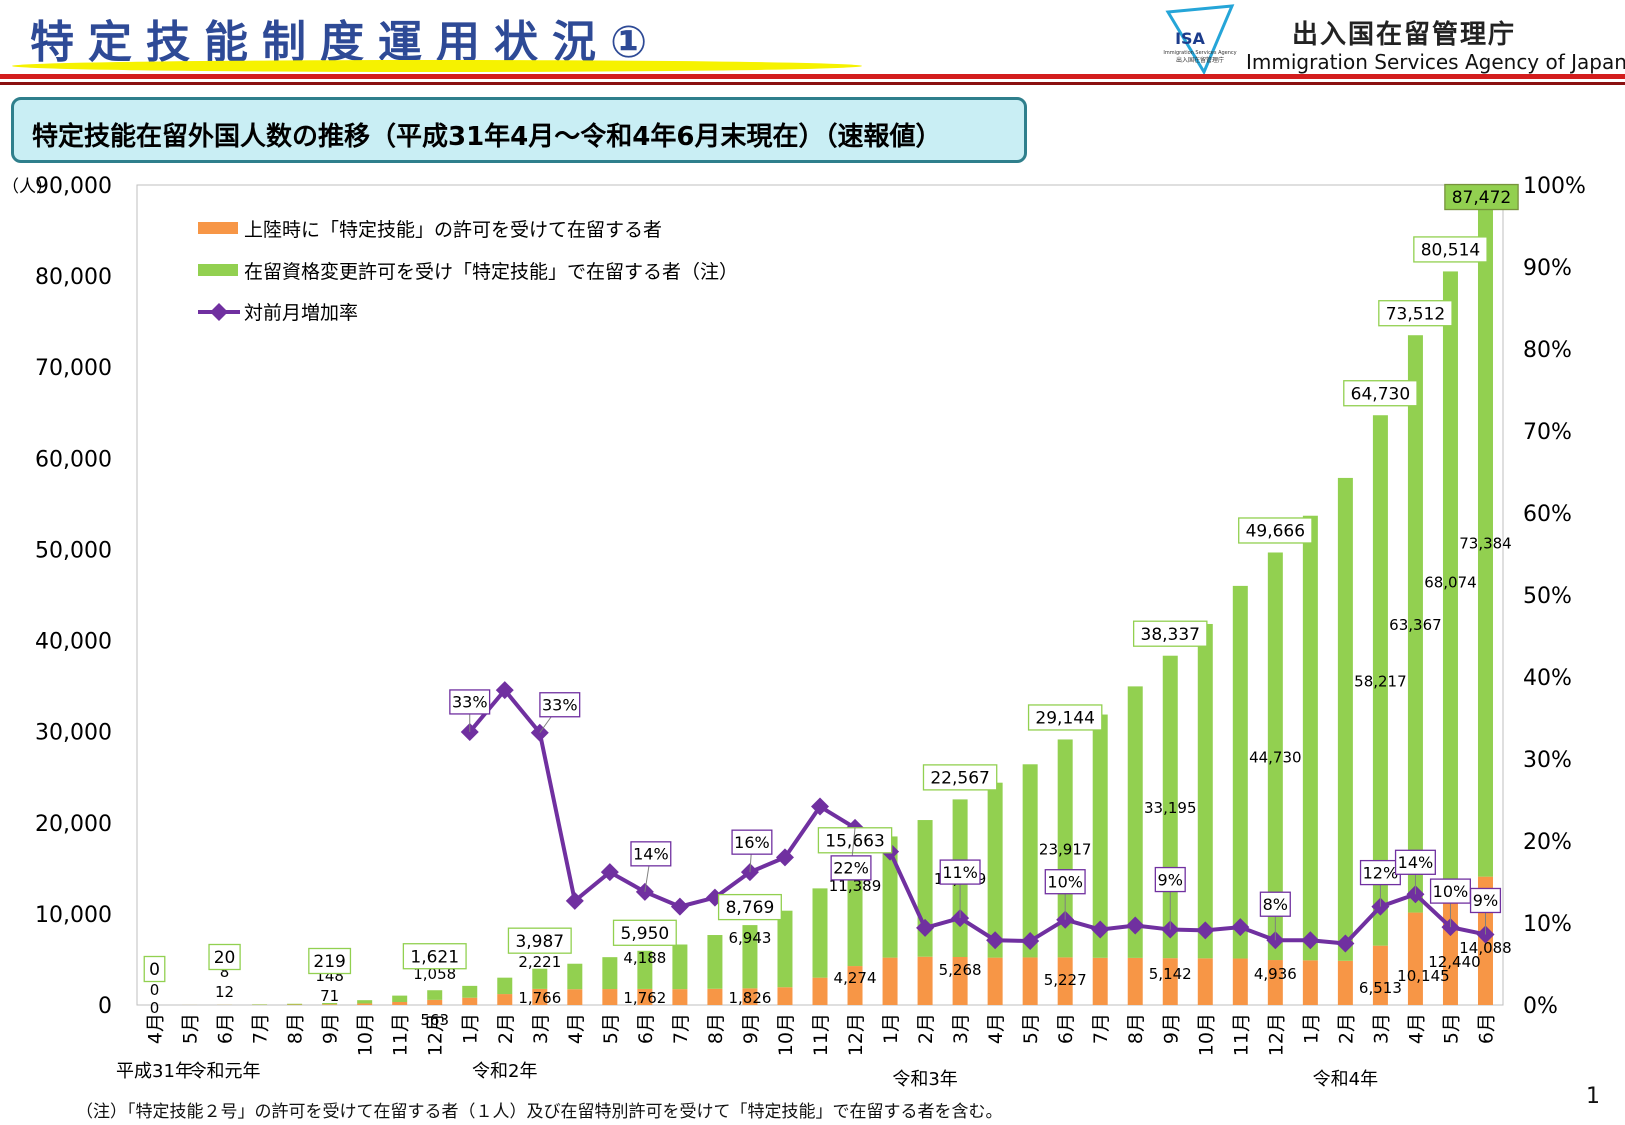 Image resolution: width=1625 pixels, height=1125 pixels. I want to click on y-tick-label: 30,000, so click(73, 733).